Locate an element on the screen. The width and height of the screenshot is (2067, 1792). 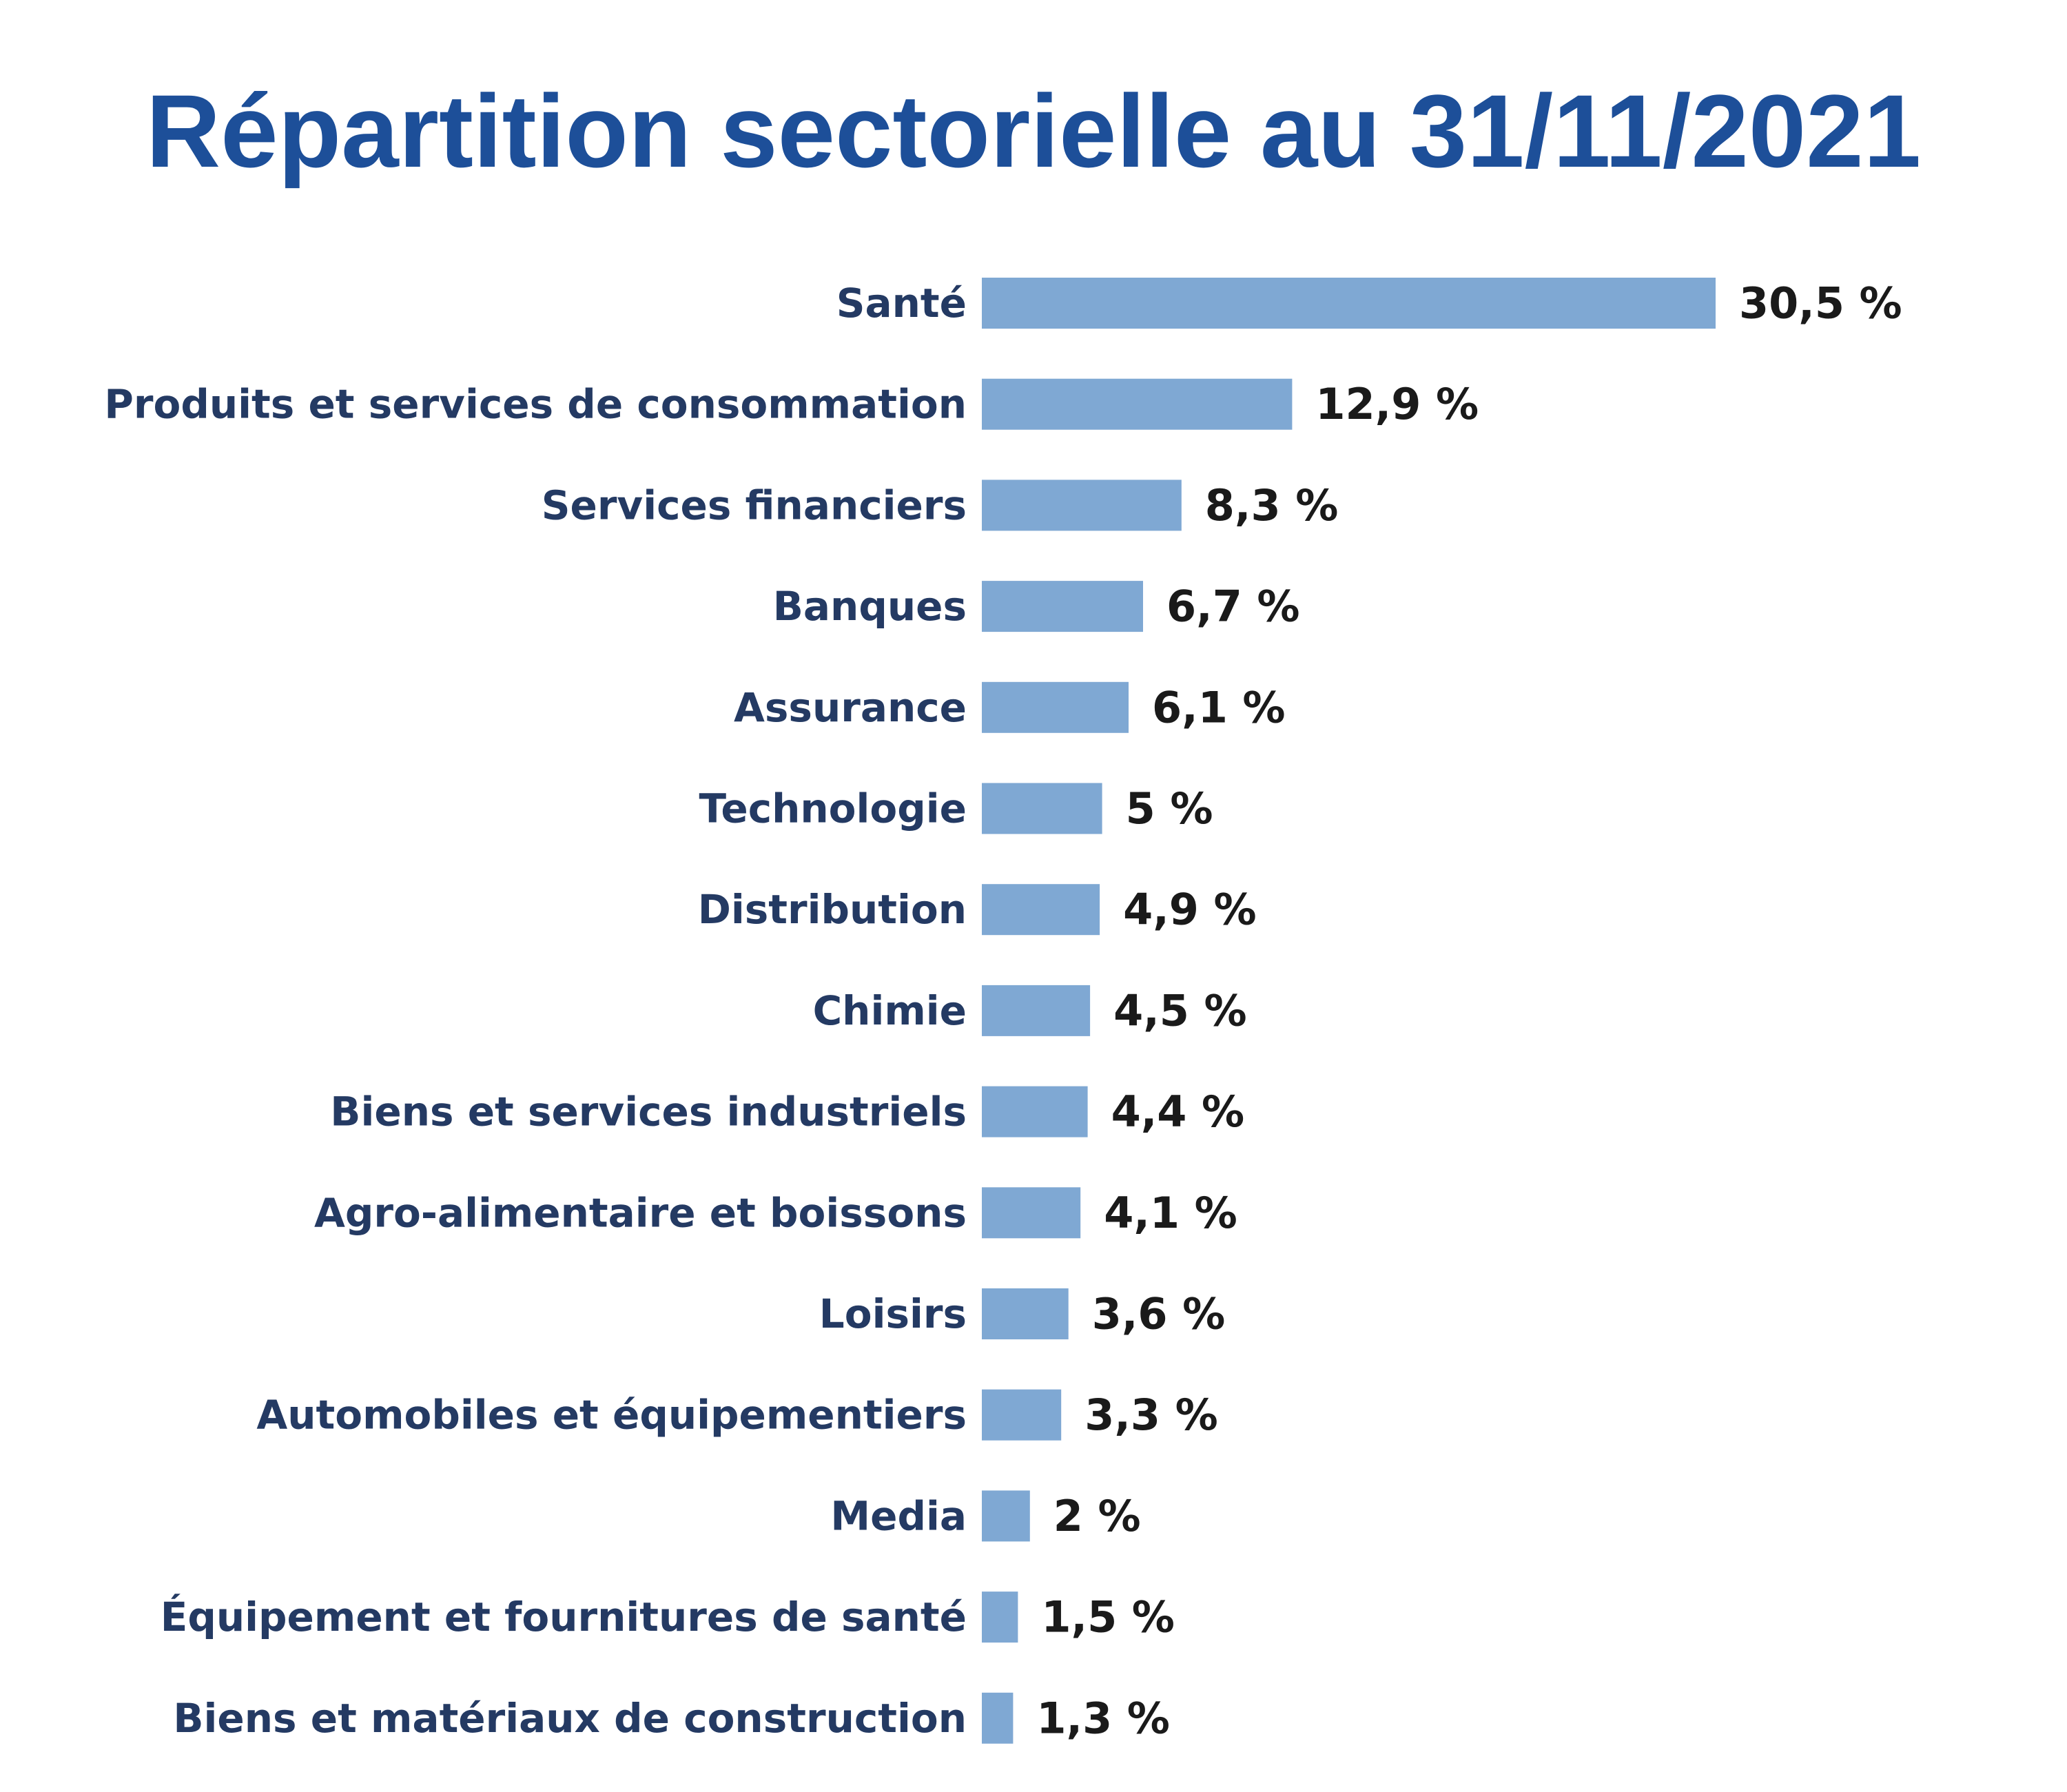
category-label-6: Distribution is located at coordinates (832, 909).